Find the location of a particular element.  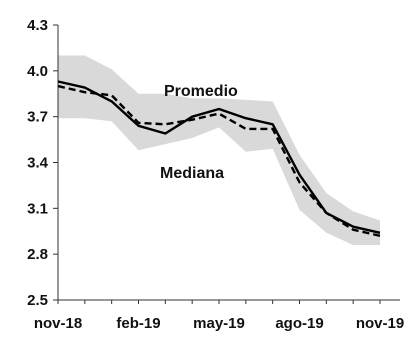

y-tick-label: 2.8 is located at coordinates (37, 254).